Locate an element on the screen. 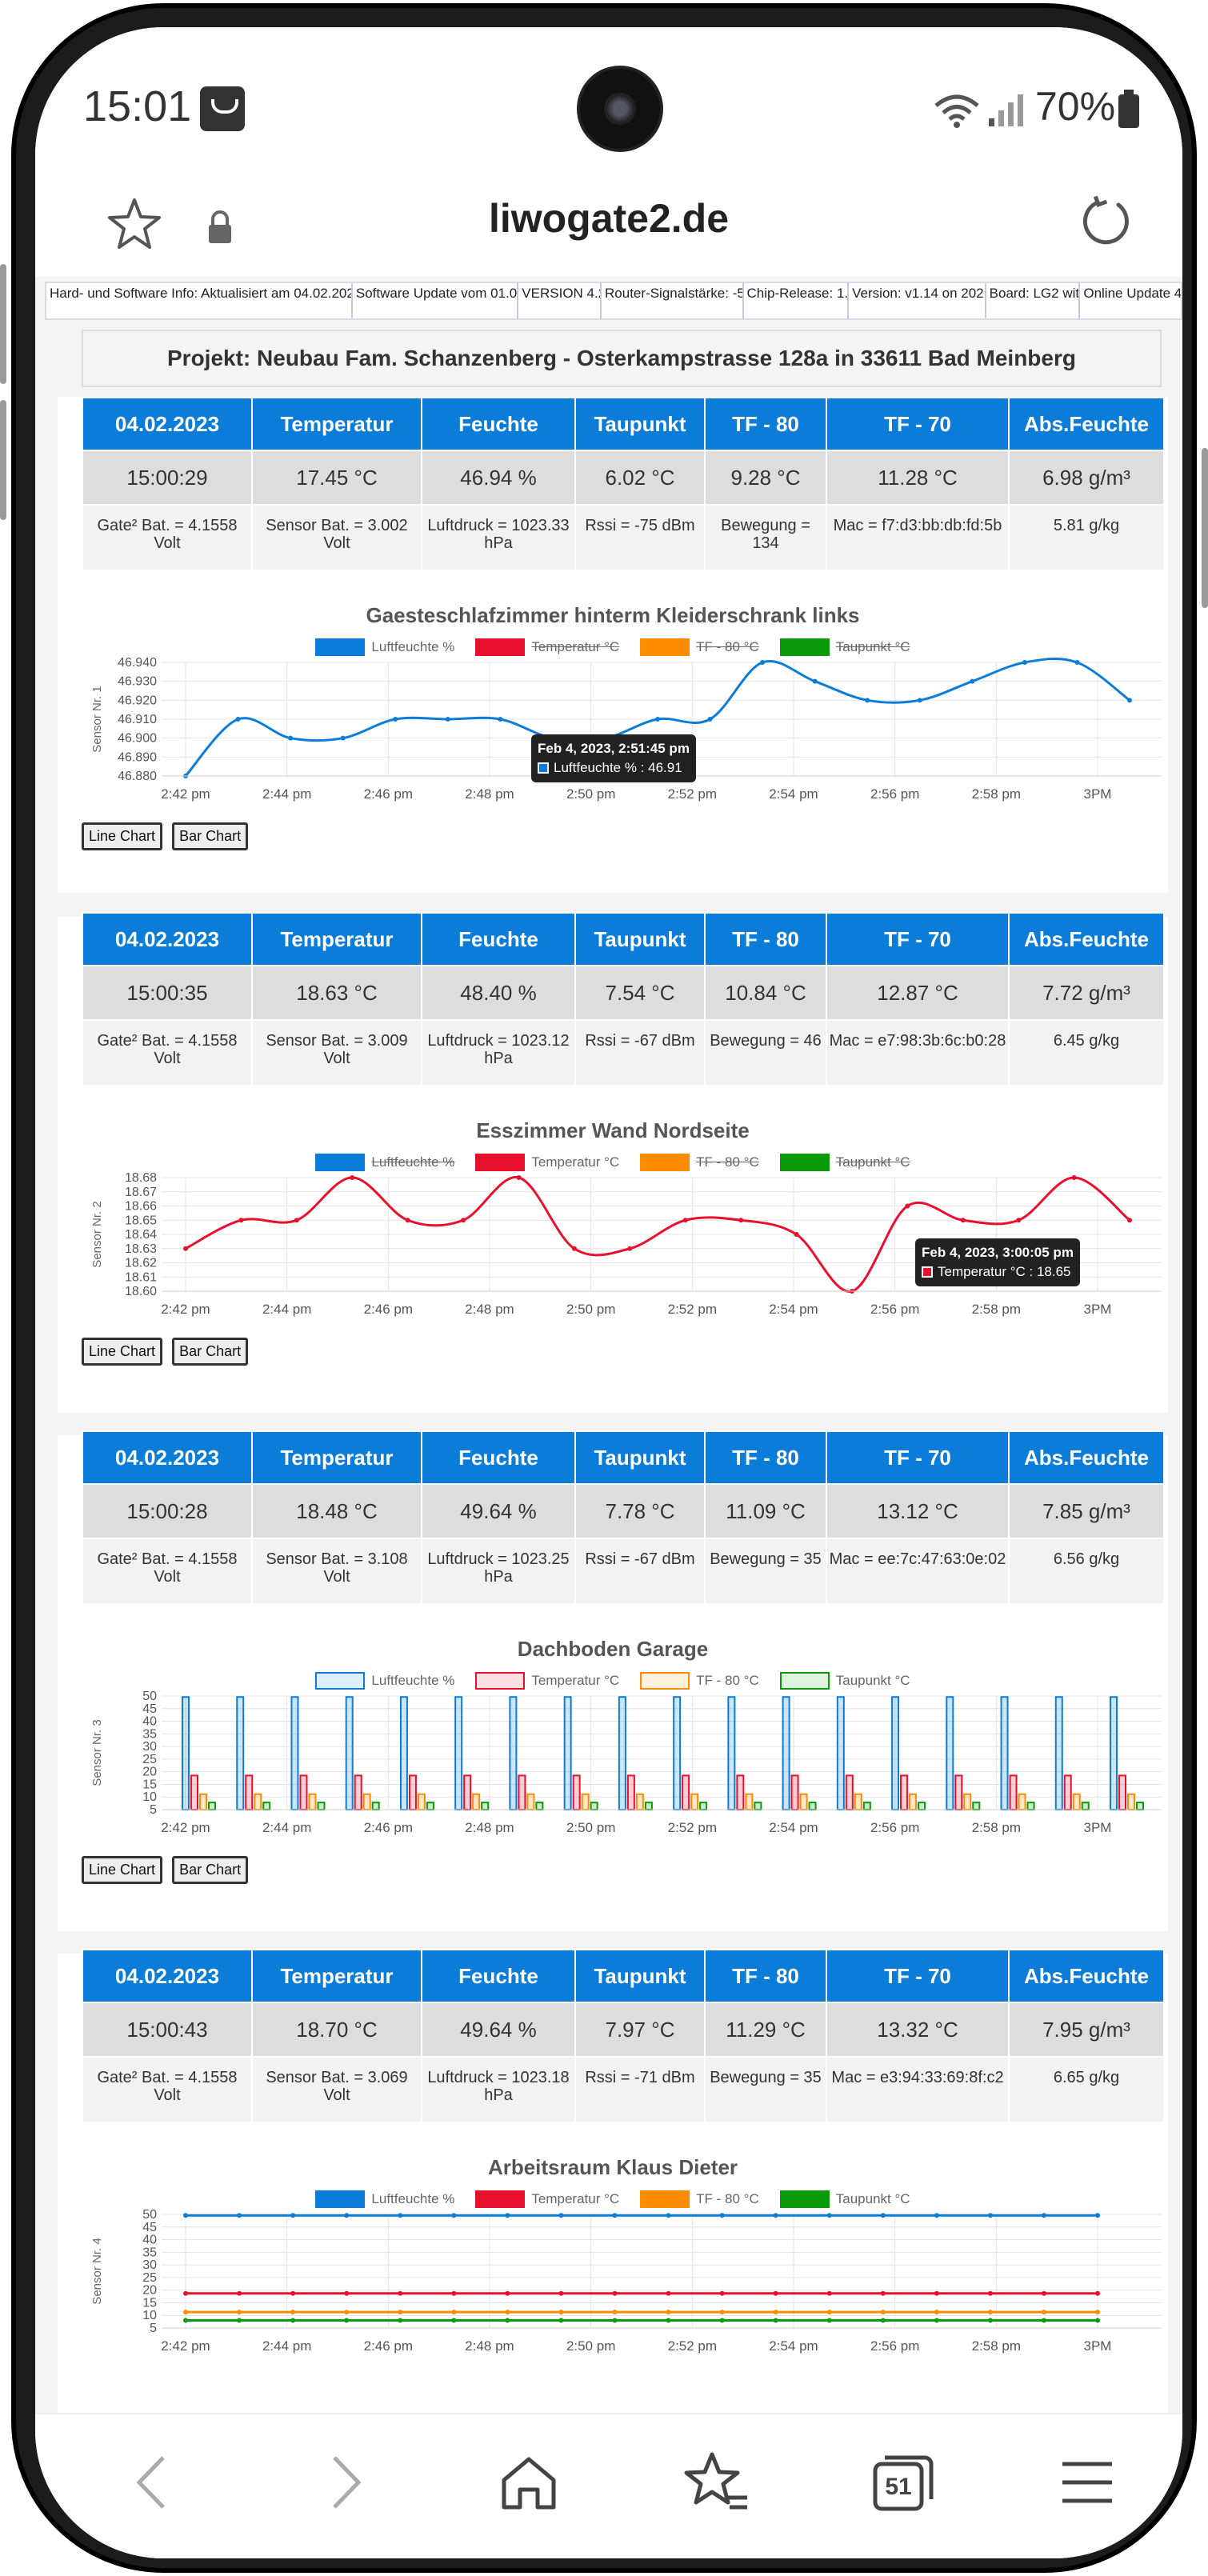  url-text: liwogate2.de is located at coordinates (609, 218).